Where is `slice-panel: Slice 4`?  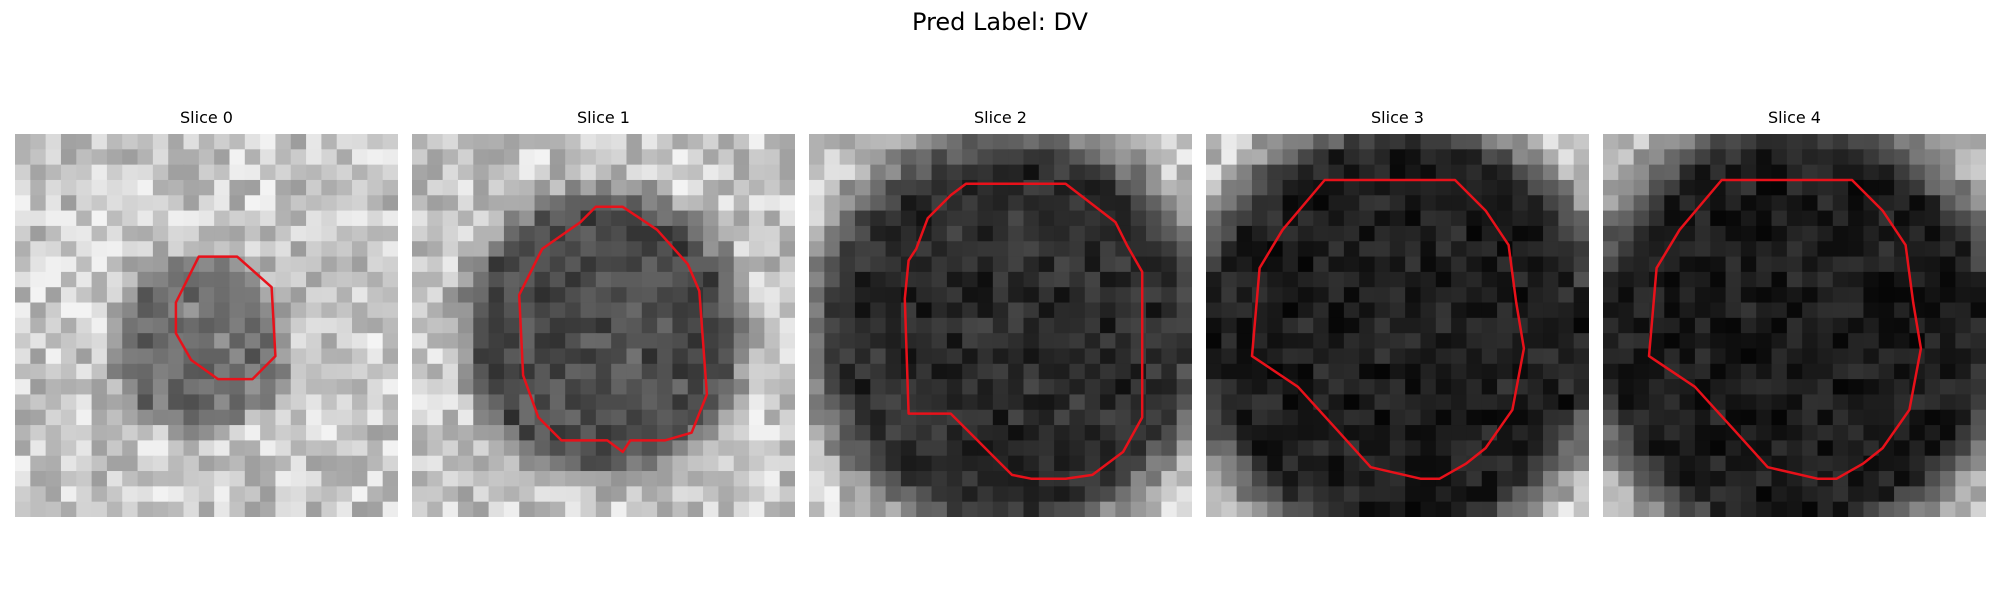
slice-panel: Slice 4 is located at coordinates (1794, 312).